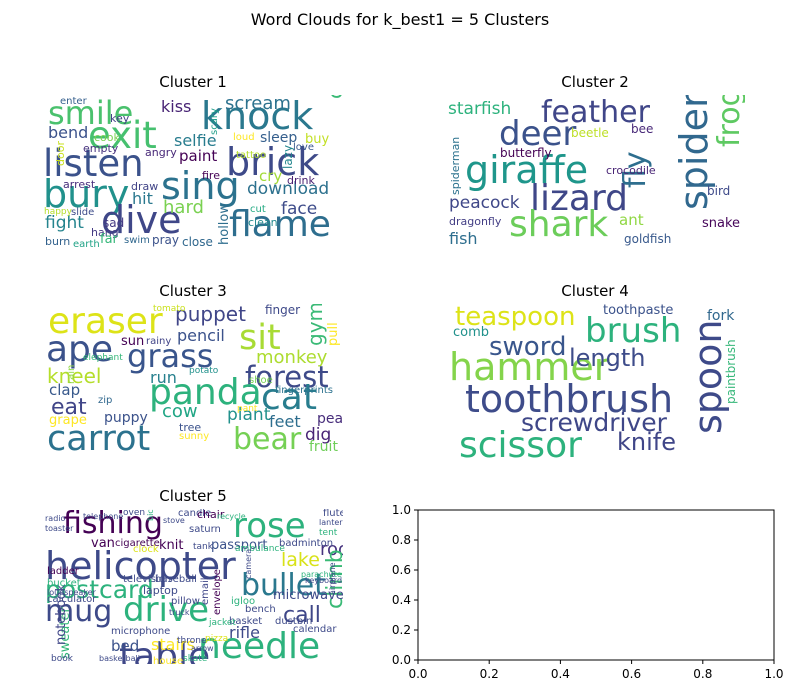 Image resolution: width=800 pixels, height=700 pixels. Describe the element at coordinates (222, 623) in the screenshot. I see `cluster-5-word: jacket` at that location.